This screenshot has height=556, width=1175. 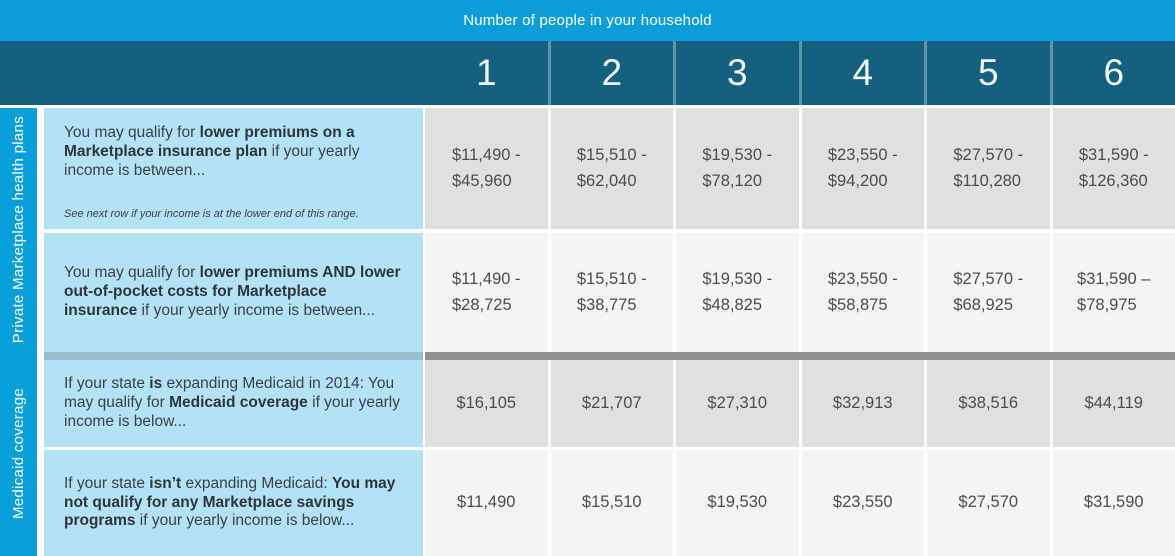 What do you see at coordinates (736, 168) in the screenshot?
I see `income-cell: $19,530 - $78,120` at bounding box center [736, 168].